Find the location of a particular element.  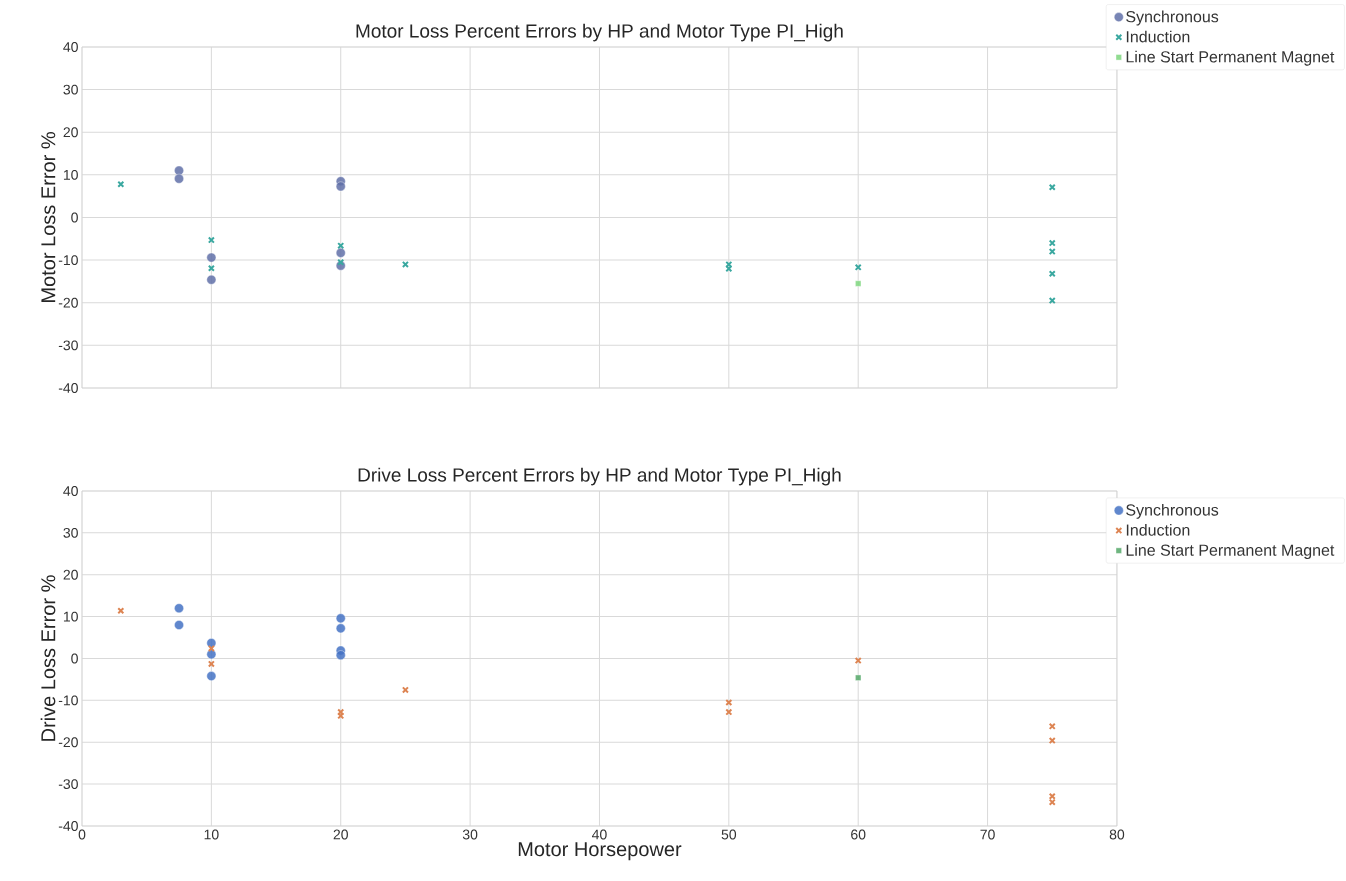

chart-title: Motor Loss Percent Errors by HP and Motor Type PI_High is located at coordinates (599, 32).